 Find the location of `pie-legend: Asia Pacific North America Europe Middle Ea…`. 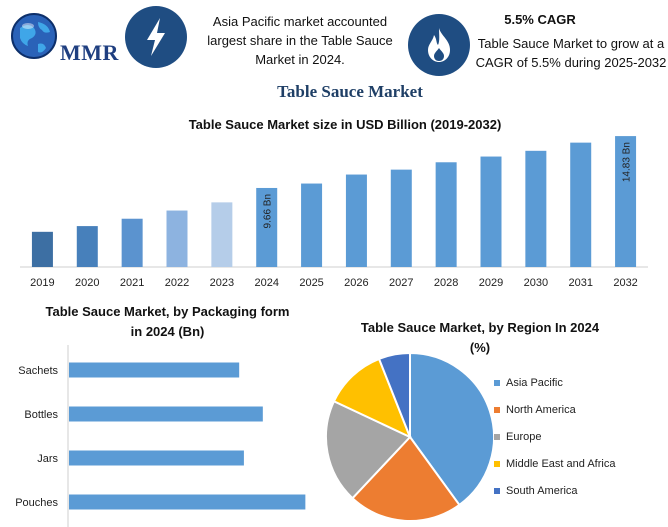

pie-legend: Asia Pacific North America Europe Middle Ea… is located at coordinates (581, 442).